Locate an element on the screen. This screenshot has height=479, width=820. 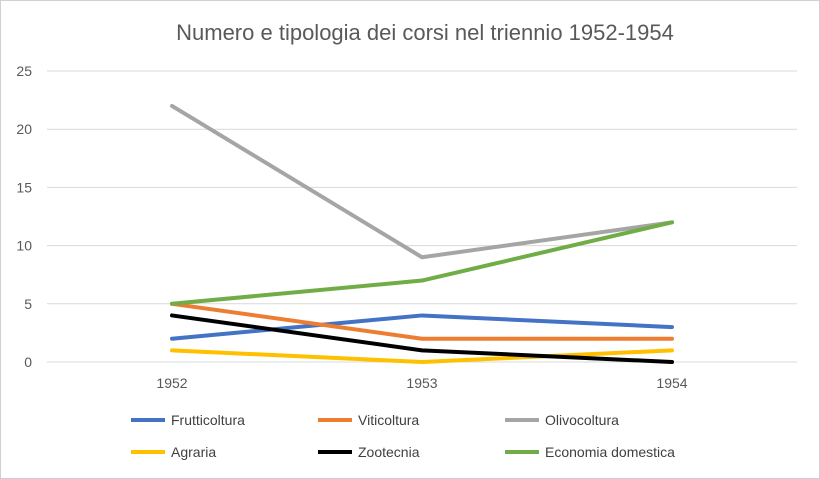
series-line-frutticoltura is located at coordinates (422, 327).